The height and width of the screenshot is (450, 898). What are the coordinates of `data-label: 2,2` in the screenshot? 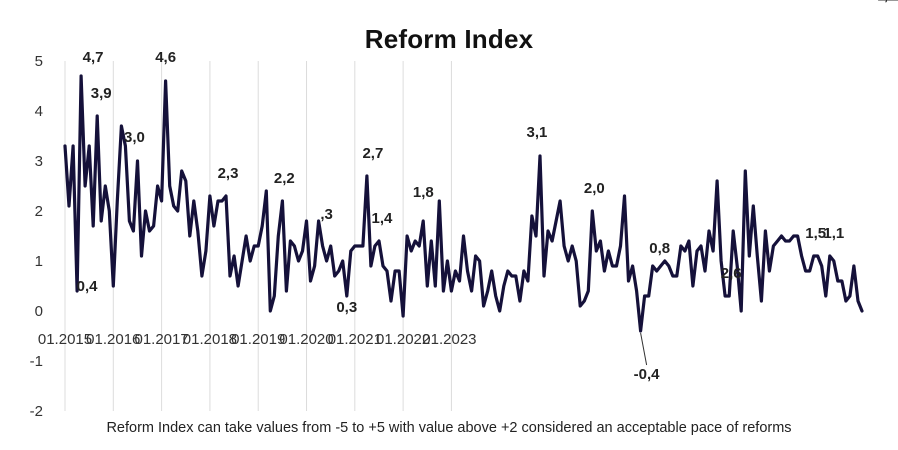 It's located at (284, 178).